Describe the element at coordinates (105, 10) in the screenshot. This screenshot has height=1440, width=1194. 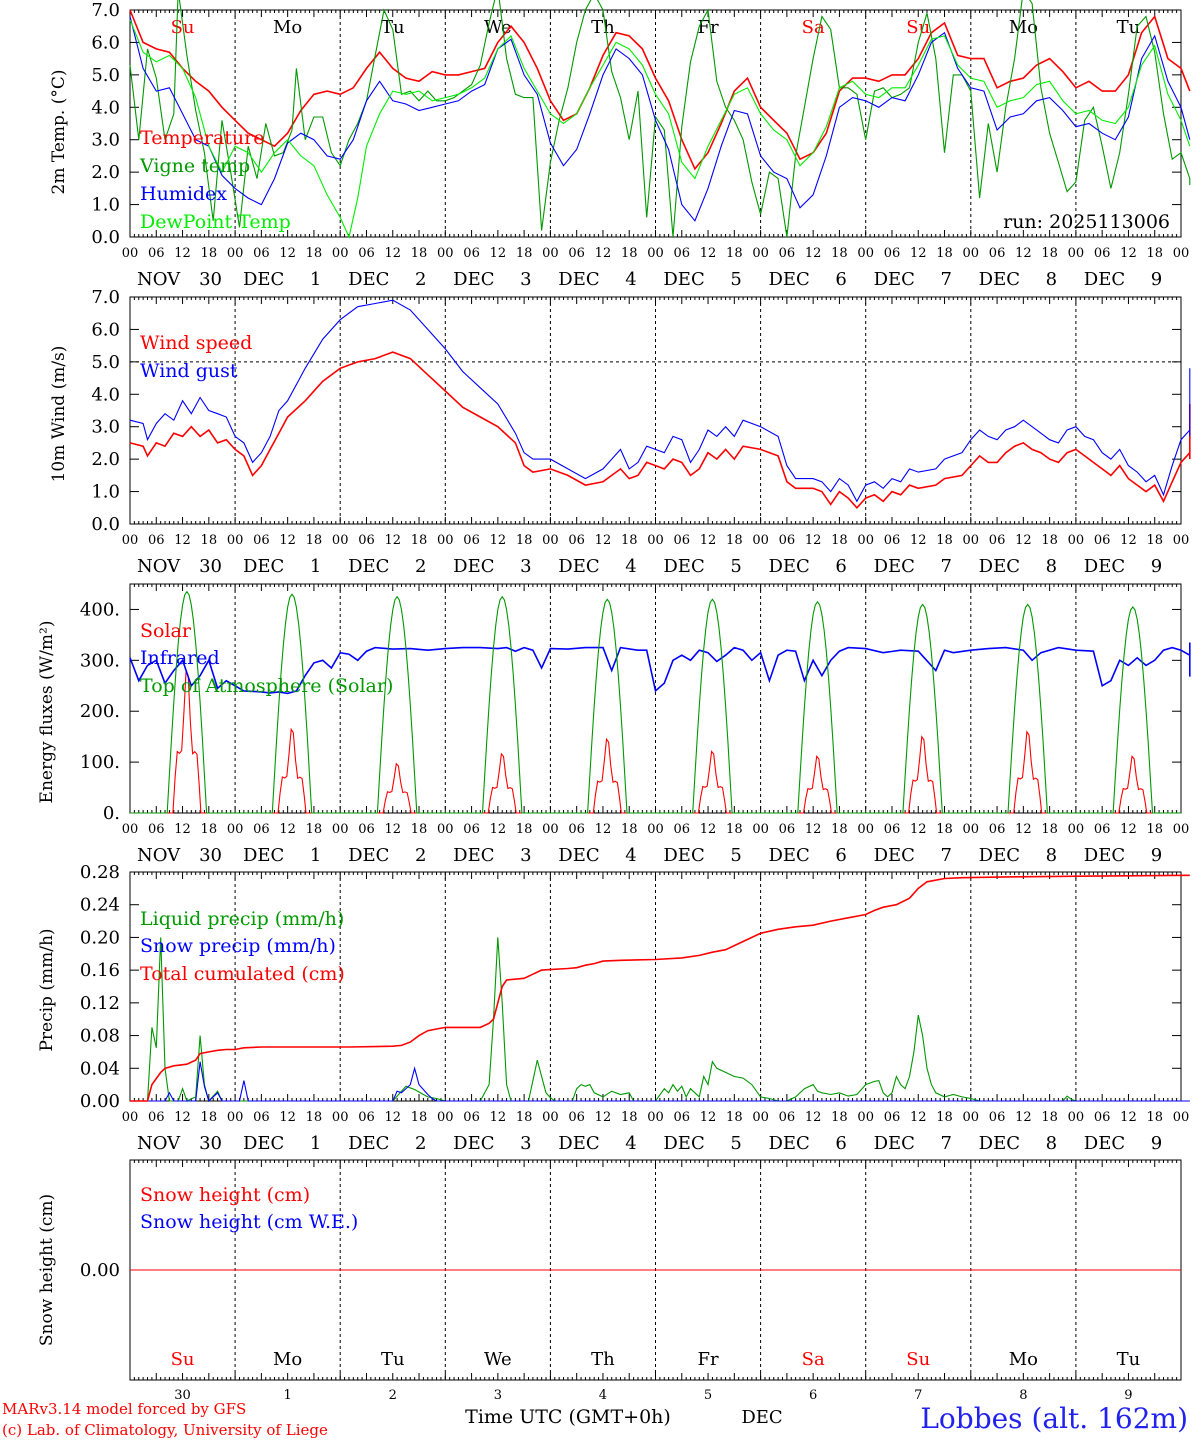
I see `y-tick-label: 7.0` at that location.